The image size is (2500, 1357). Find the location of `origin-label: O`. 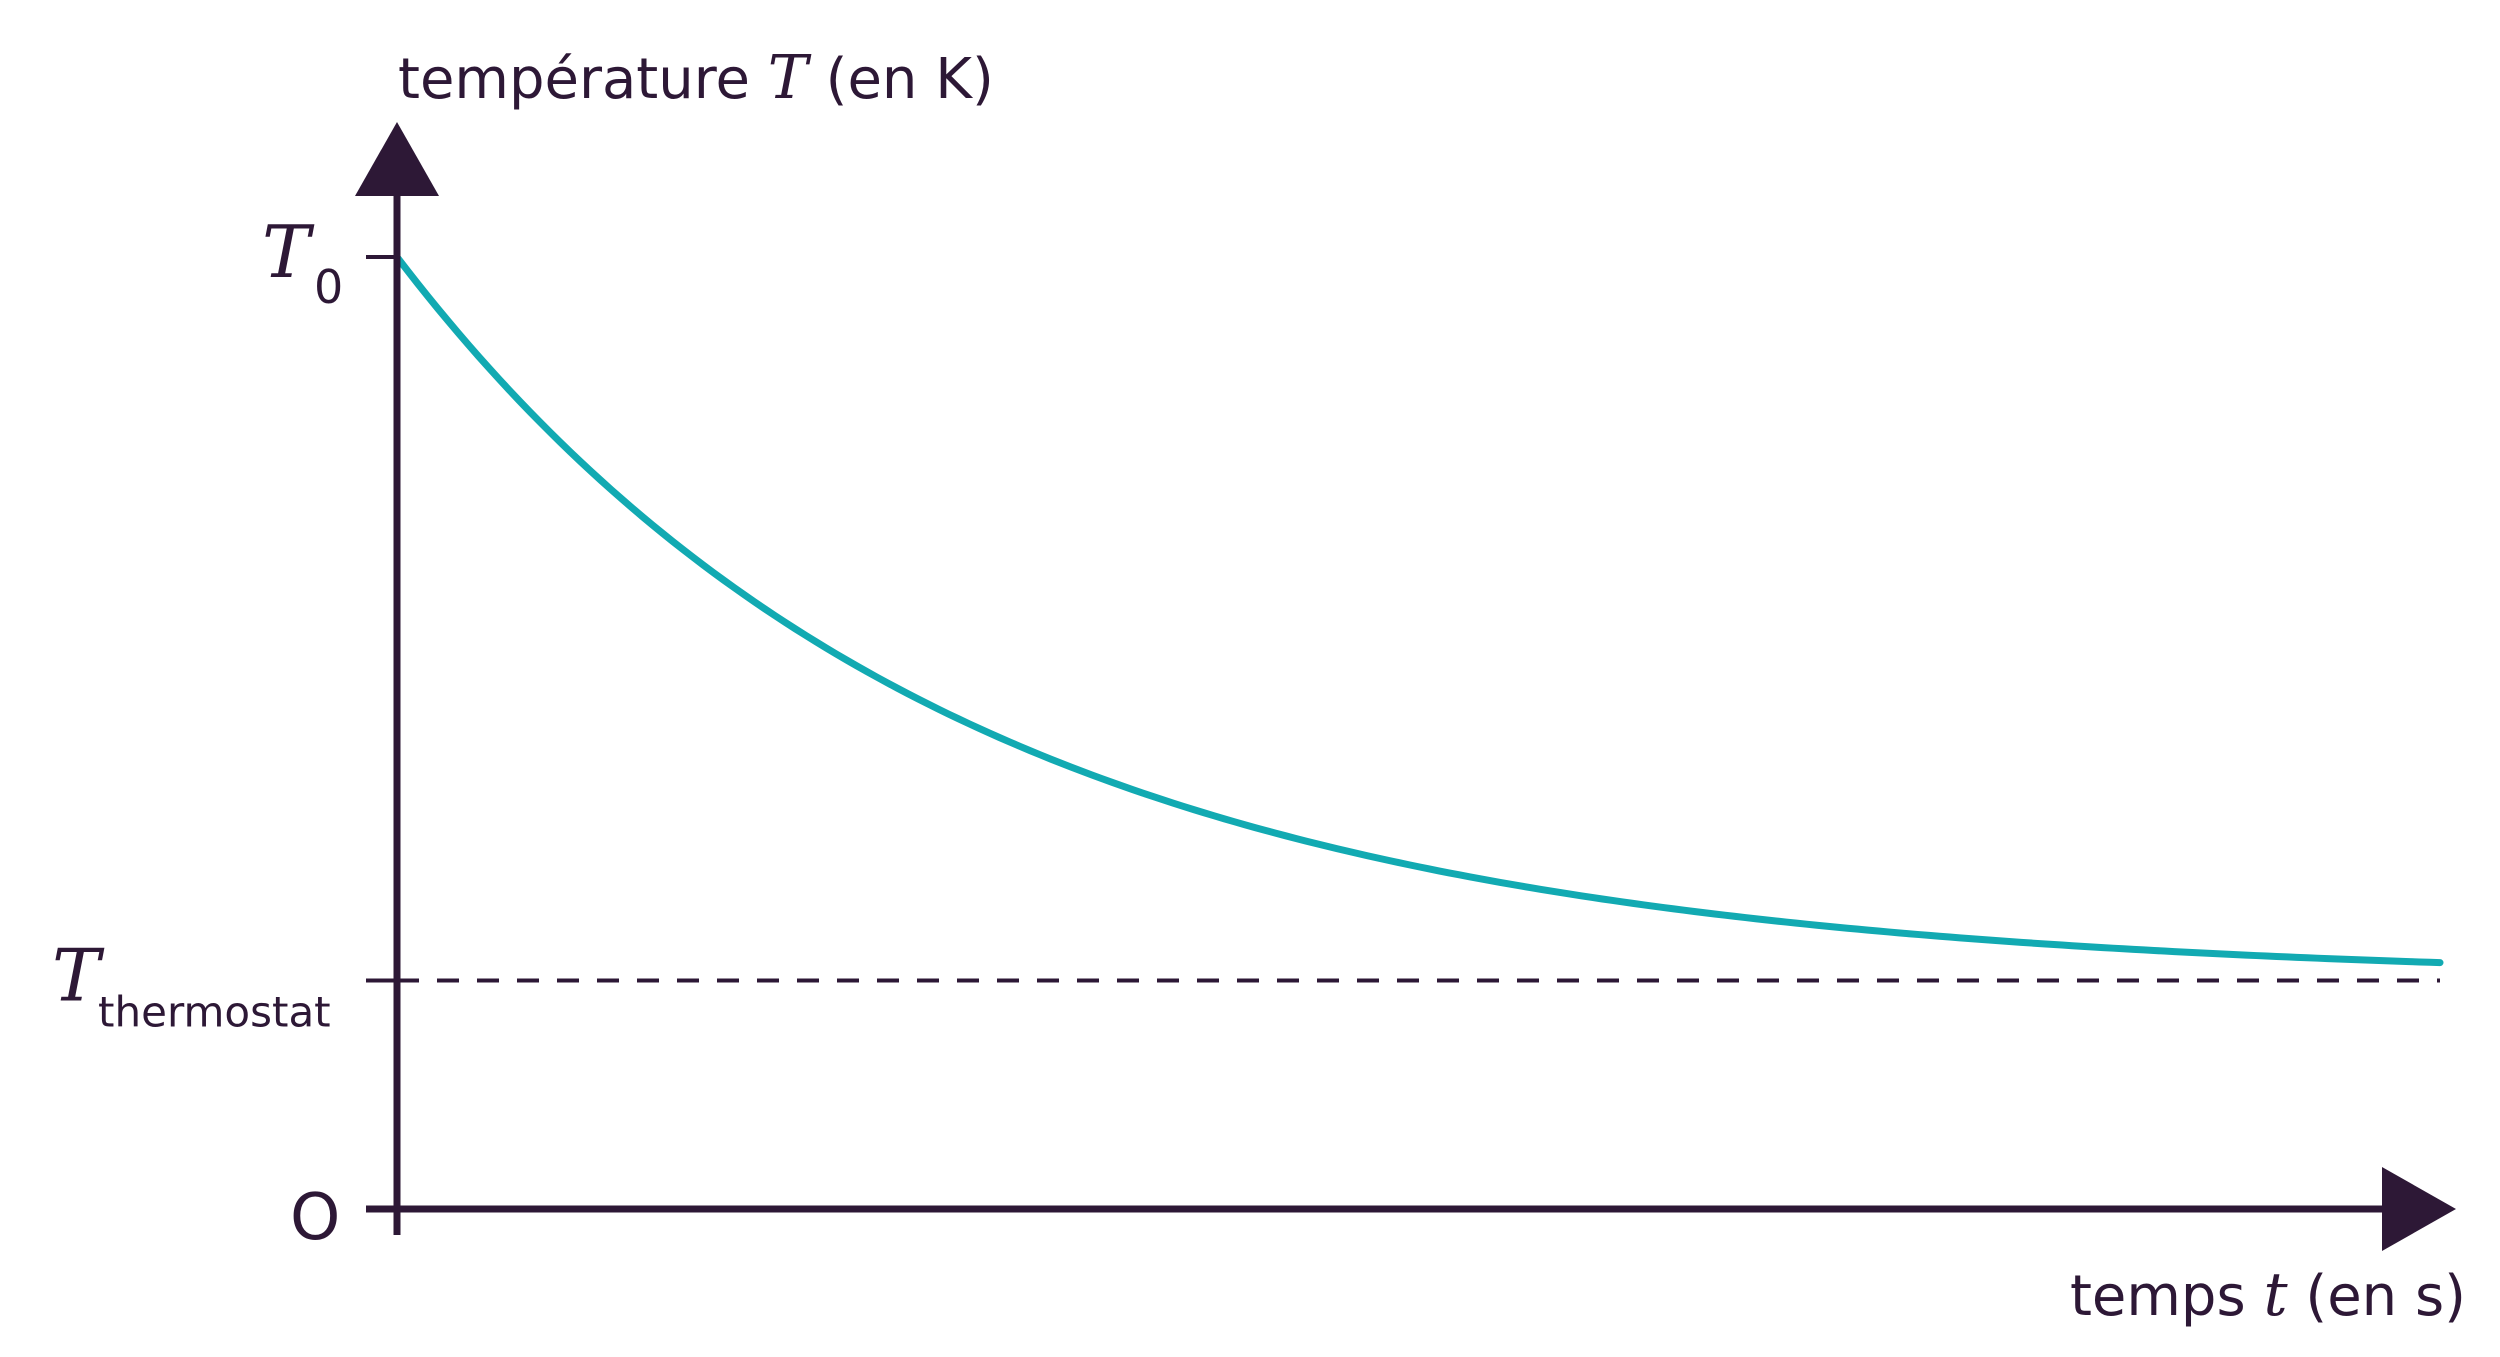

origin-label: O is located at coordinates (315, 1218).